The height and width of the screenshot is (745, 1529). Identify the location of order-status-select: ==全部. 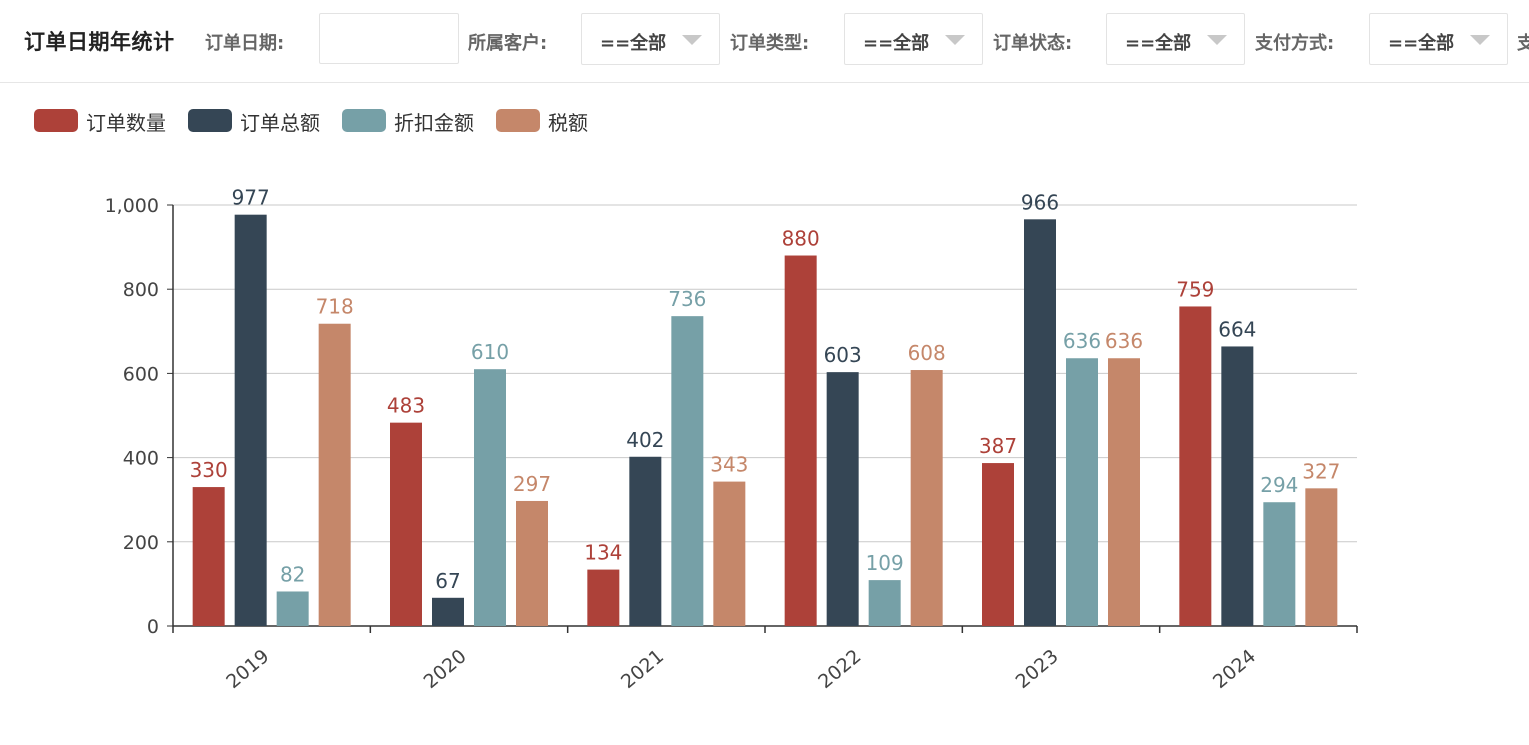
(1175, 39).